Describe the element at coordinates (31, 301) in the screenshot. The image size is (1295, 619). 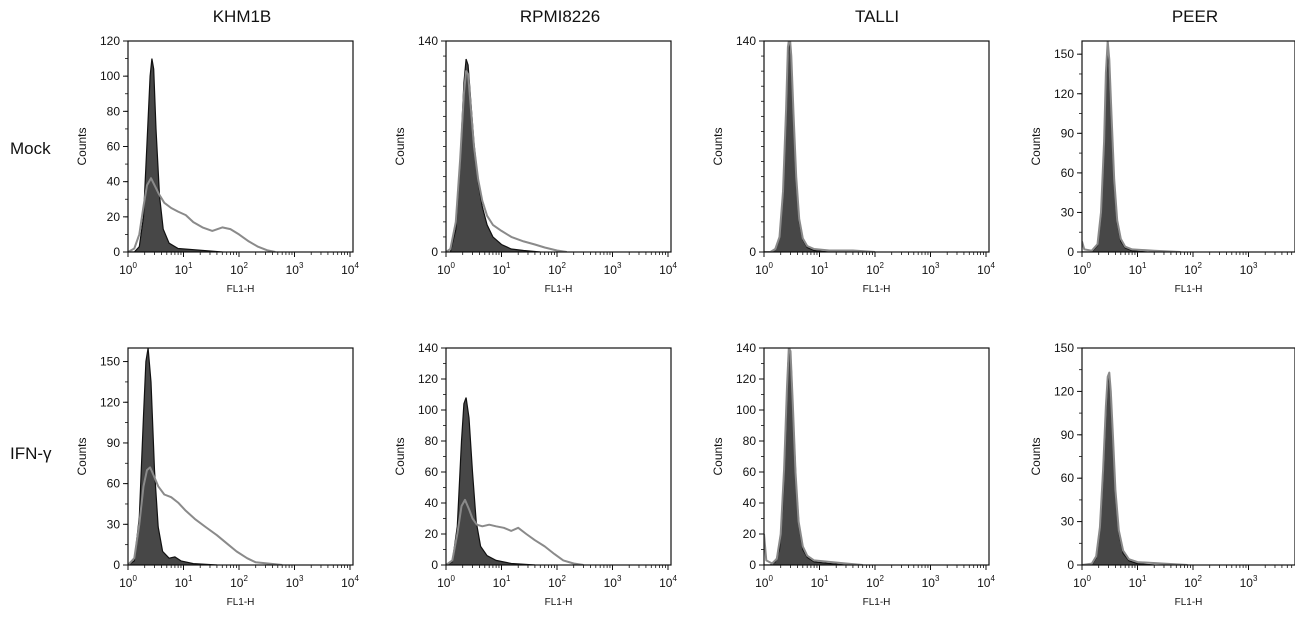
I see `row-labels: Mock IFN-γ` at that location.